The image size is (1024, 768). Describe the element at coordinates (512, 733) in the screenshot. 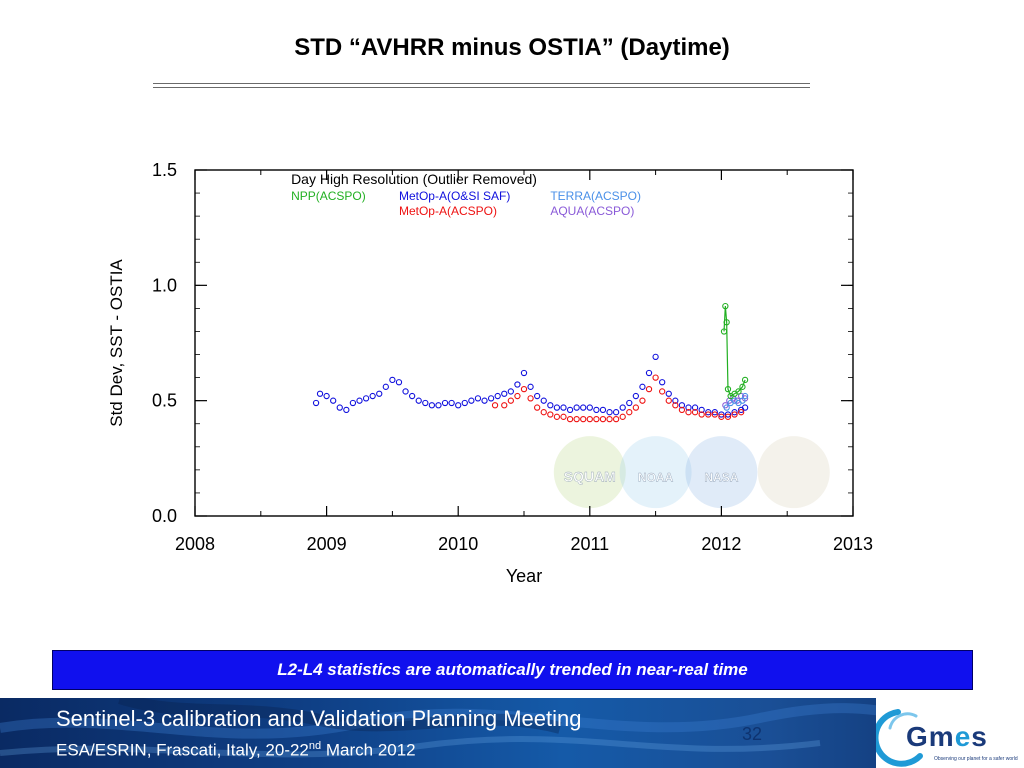

I see `footer-bar` at that location.